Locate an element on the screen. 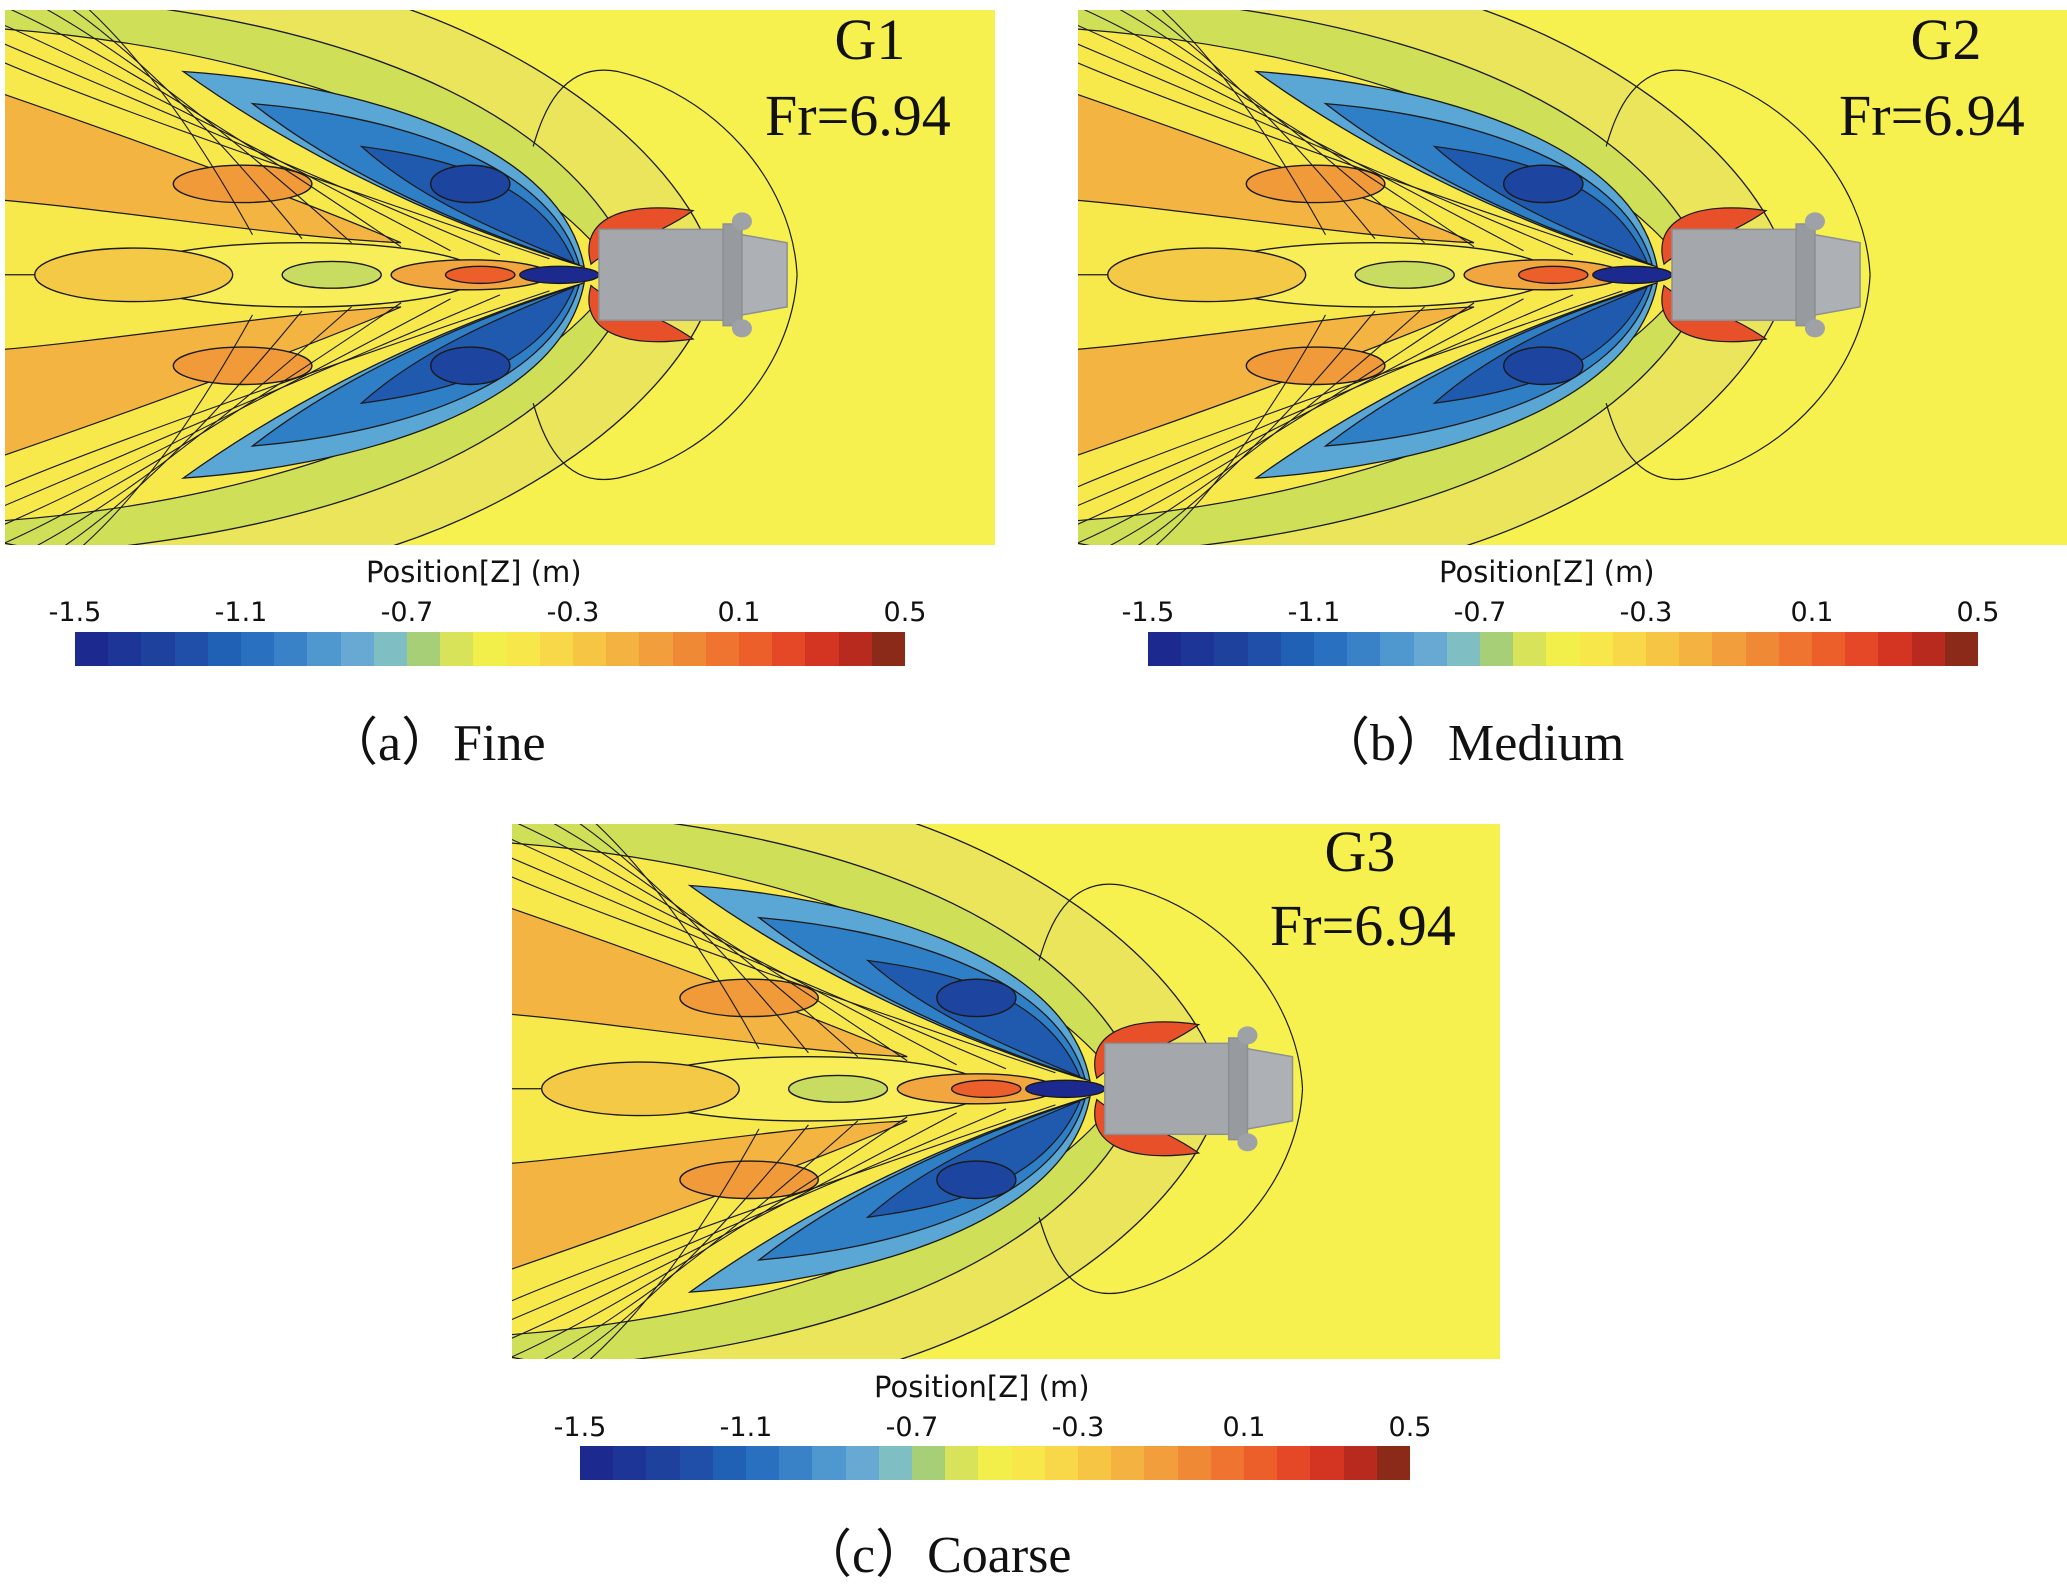 The width and height of the screenshot is (2067, 1587). contour-group is located at coordinates (1474, 277).